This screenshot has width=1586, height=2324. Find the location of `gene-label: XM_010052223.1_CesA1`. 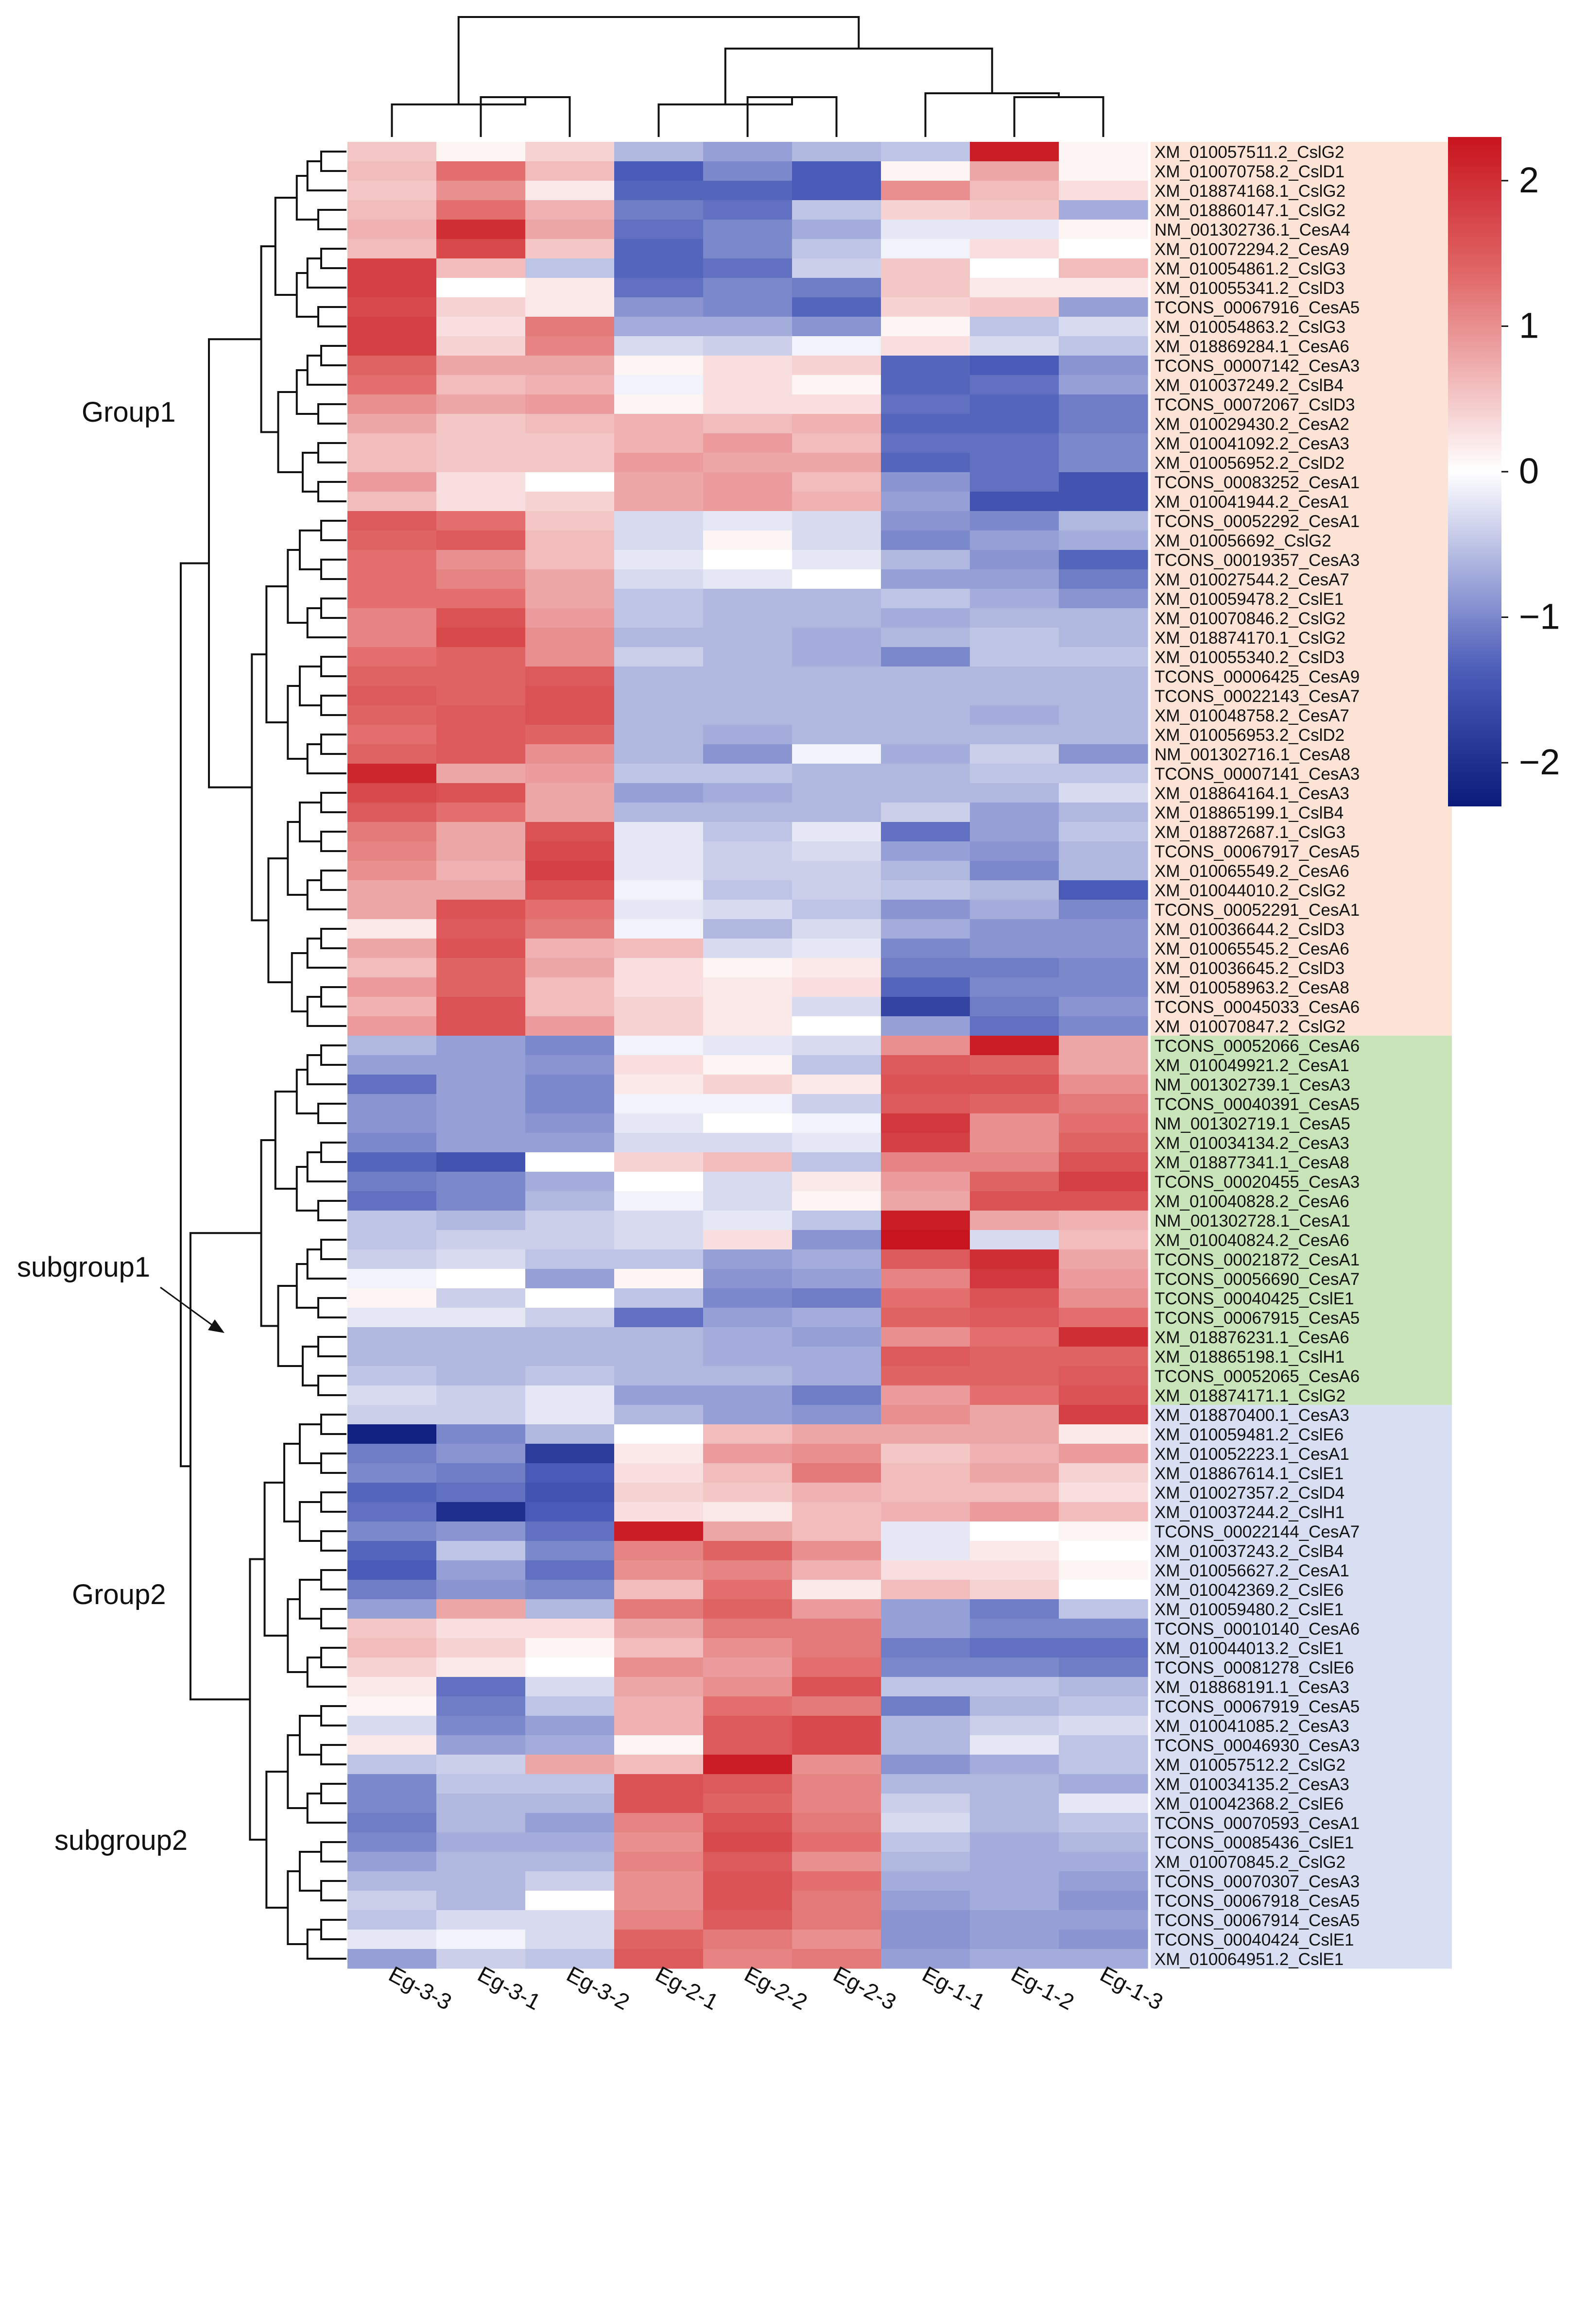

gene-label: XM_010052223.1_CesA1 is located at coordinates (1252, 1455).